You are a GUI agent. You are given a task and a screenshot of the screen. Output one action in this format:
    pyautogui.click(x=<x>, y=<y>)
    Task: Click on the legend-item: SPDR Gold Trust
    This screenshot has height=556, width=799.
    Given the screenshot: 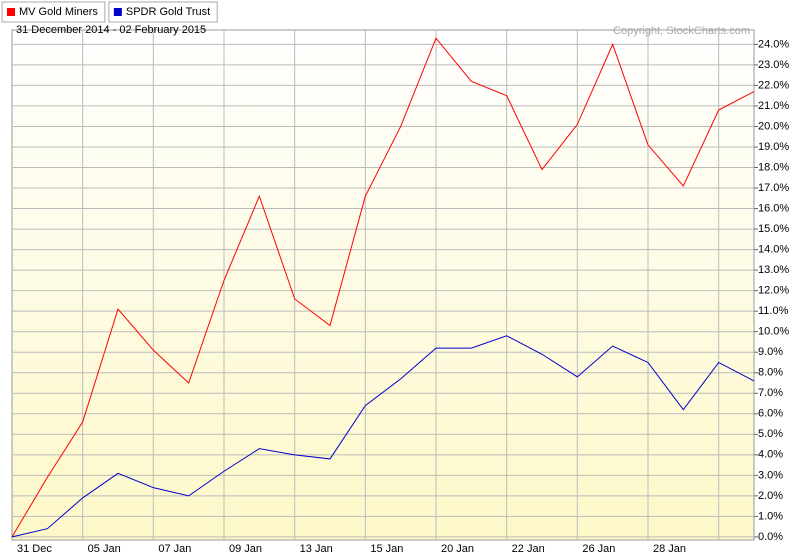 What is the action you would take?
    pyautogui.click(x=163, y=12)
    